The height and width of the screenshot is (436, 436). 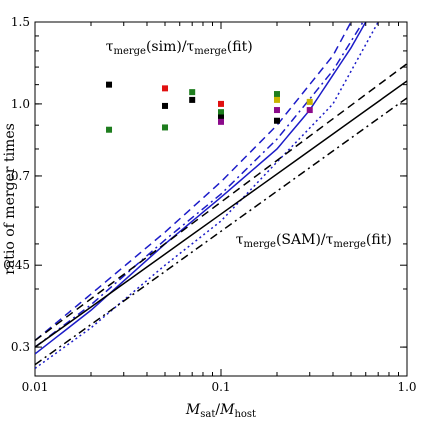 What do you see at coordinates (209, 107) in the screenshot?
I see `points-layer` at bounding box center [209, 107].